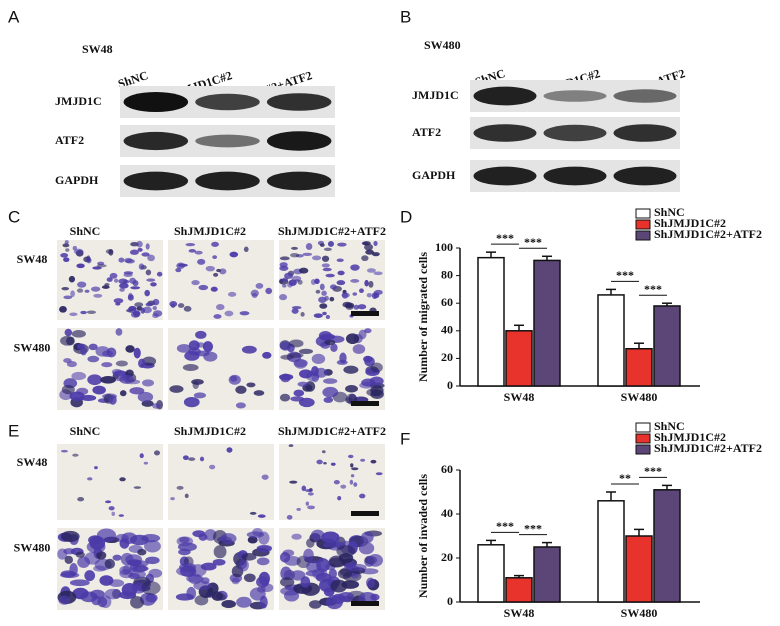  I want to click on significance-label: ***, so click(533, 242).